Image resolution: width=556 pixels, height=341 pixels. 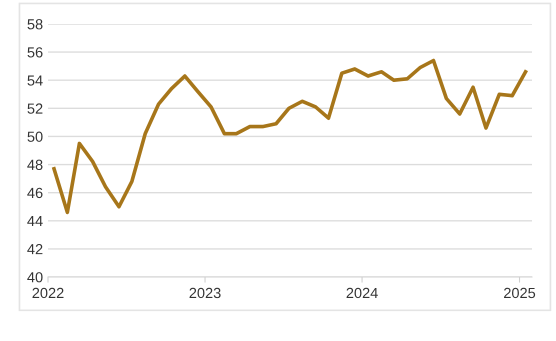 What do you see at coordinates (35, 52) in the screenshot?
I see `y-tick-label: 56` at bounding box center [35, 52].